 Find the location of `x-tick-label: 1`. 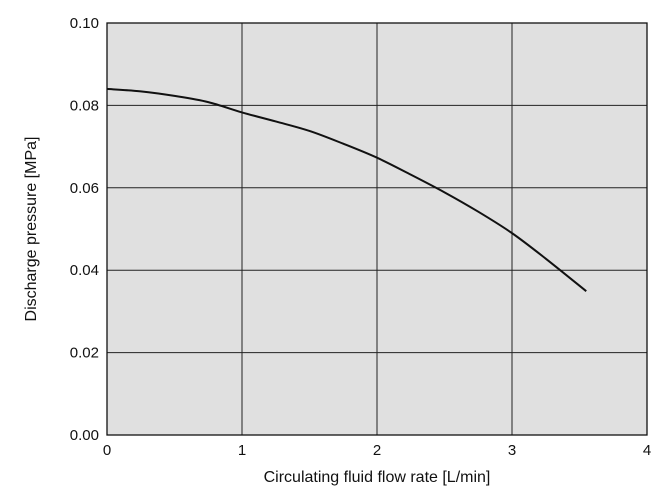

x-tick-label: 1 is located at coordinates (242, 450).